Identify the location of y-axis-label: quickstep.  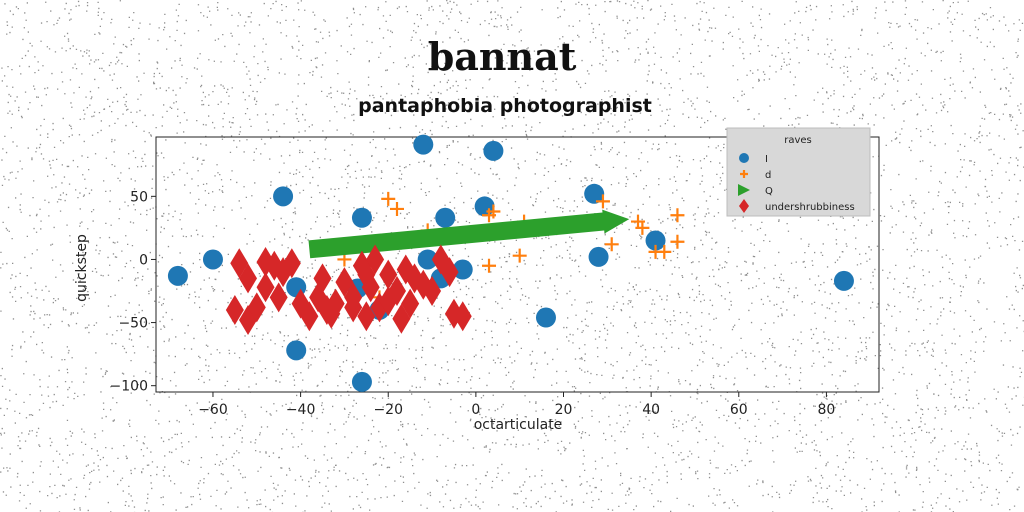
(82, 268).